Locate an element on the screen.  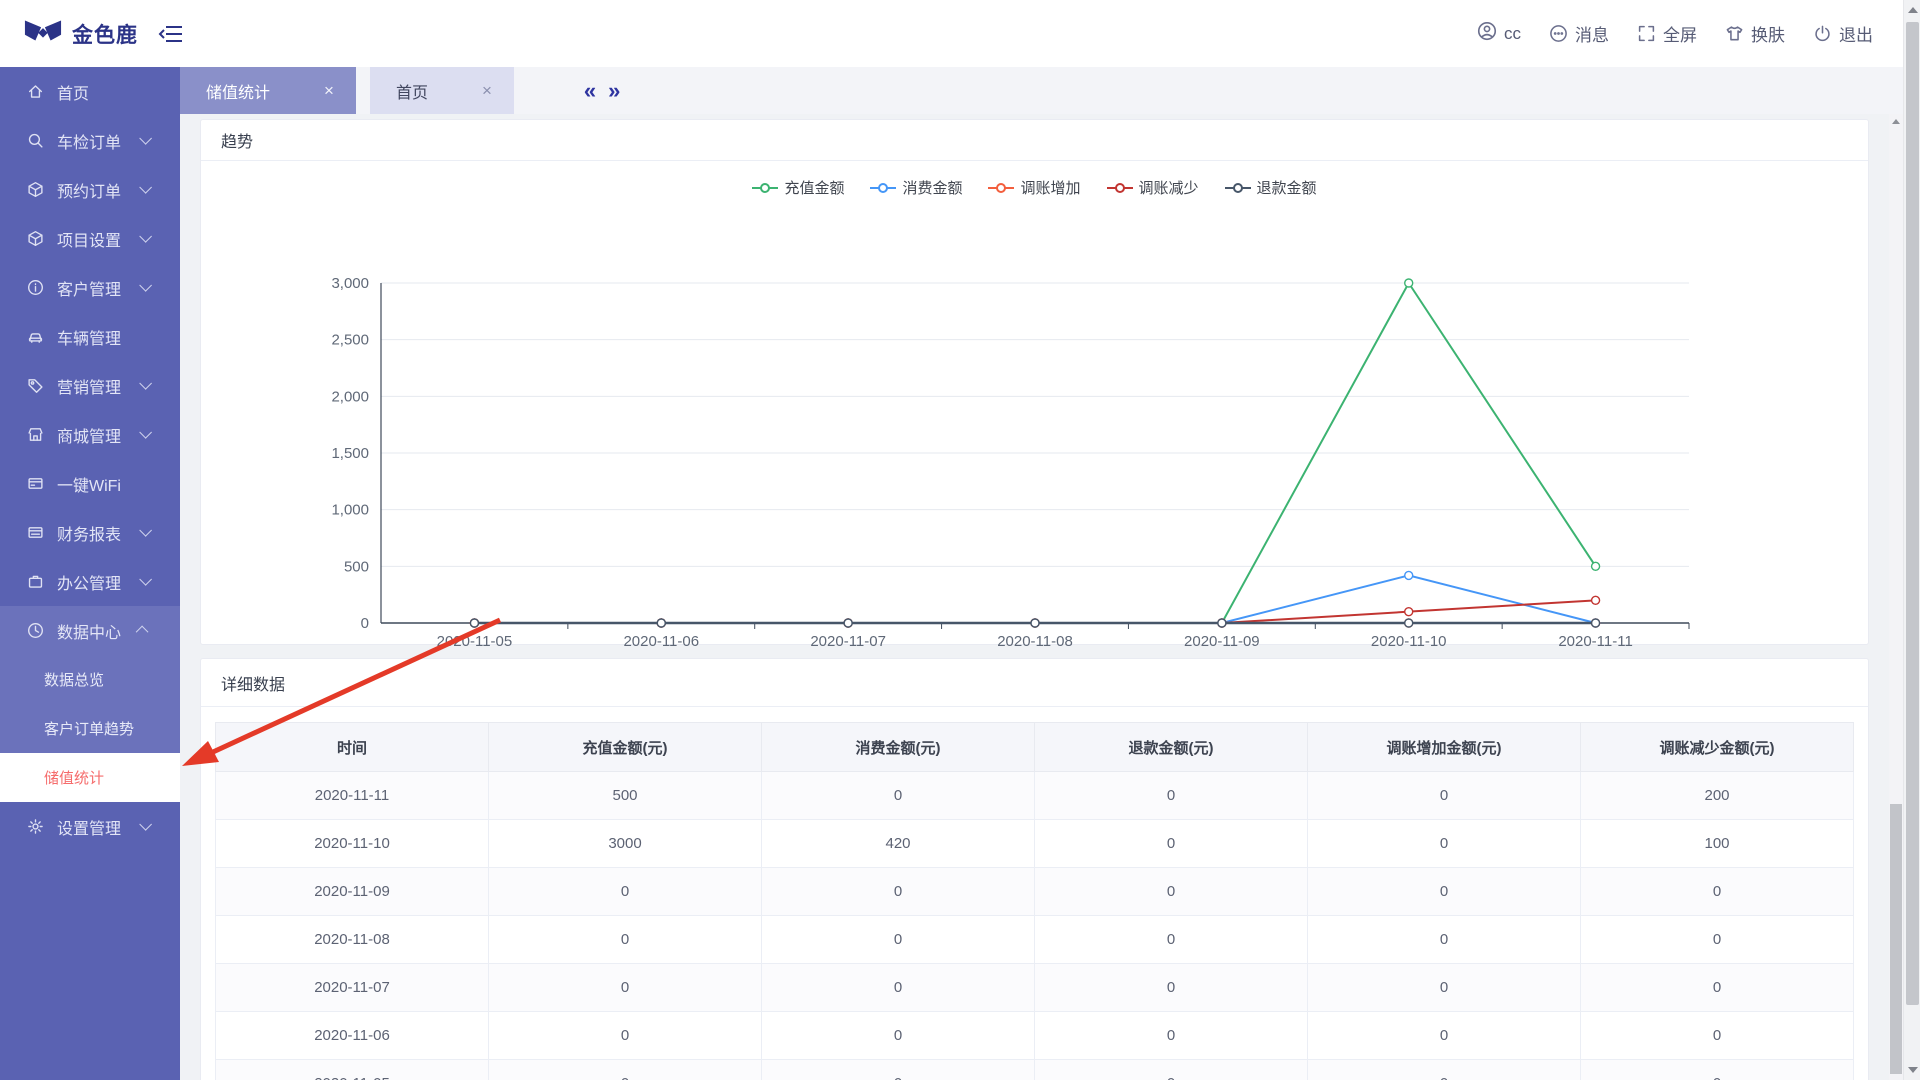
sidebar-item-home: 首页 is located at coordinates (90, 91).